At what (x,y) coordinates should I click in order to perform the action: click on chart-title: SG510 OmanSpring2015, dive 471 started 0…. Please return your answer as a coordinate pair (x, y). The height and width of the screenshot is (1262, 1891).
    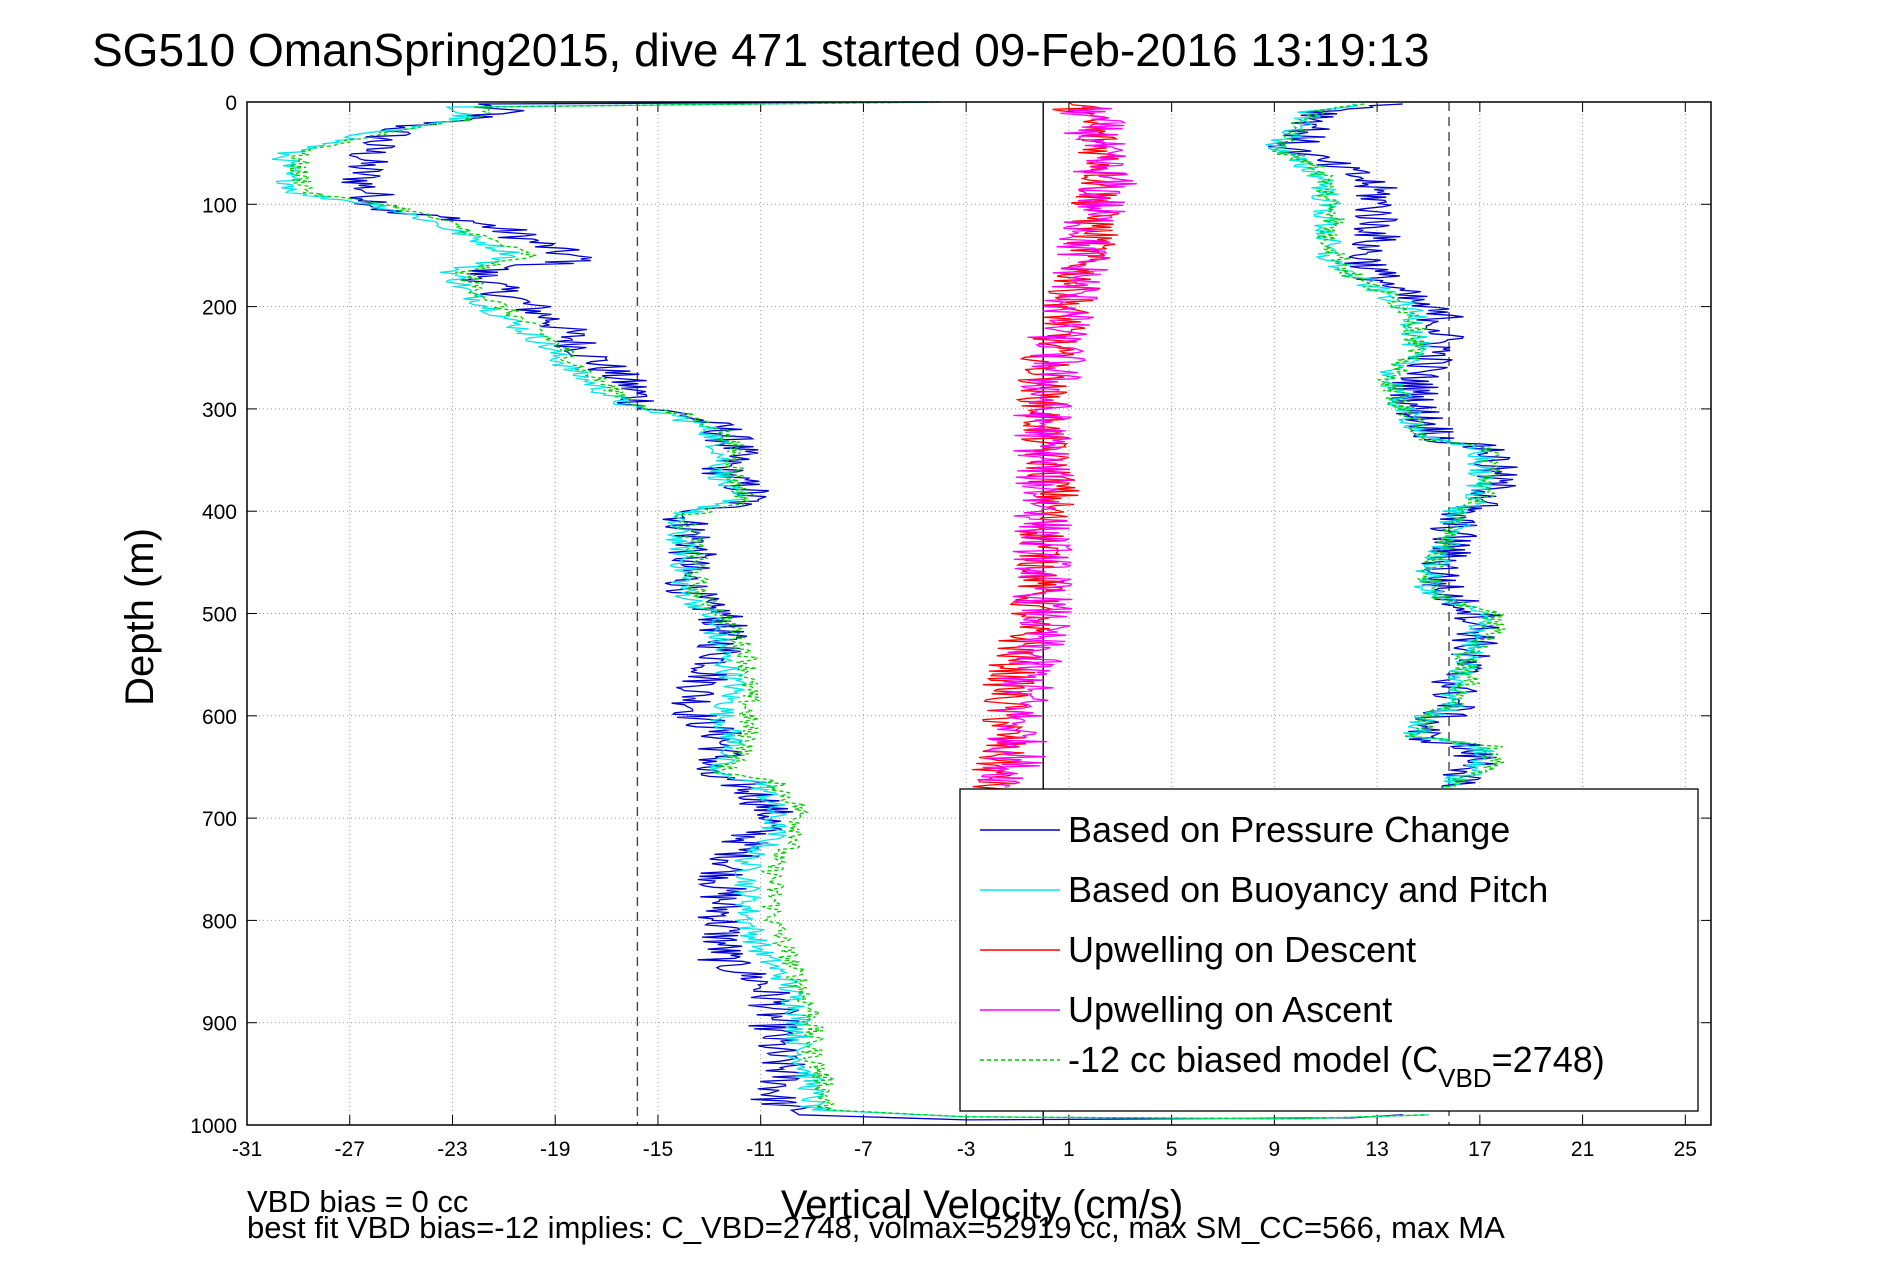
    Looking at the image, I should click on (760, 50).